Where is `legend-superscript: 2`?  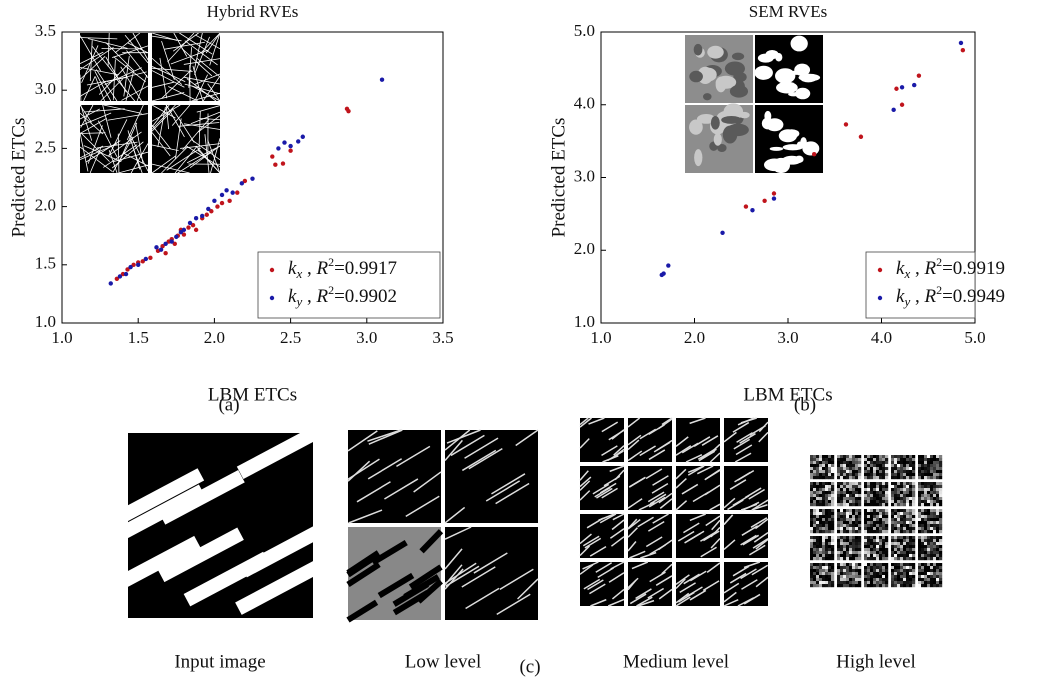
legend-superscript: 2 is located at coordinates (331, 290).